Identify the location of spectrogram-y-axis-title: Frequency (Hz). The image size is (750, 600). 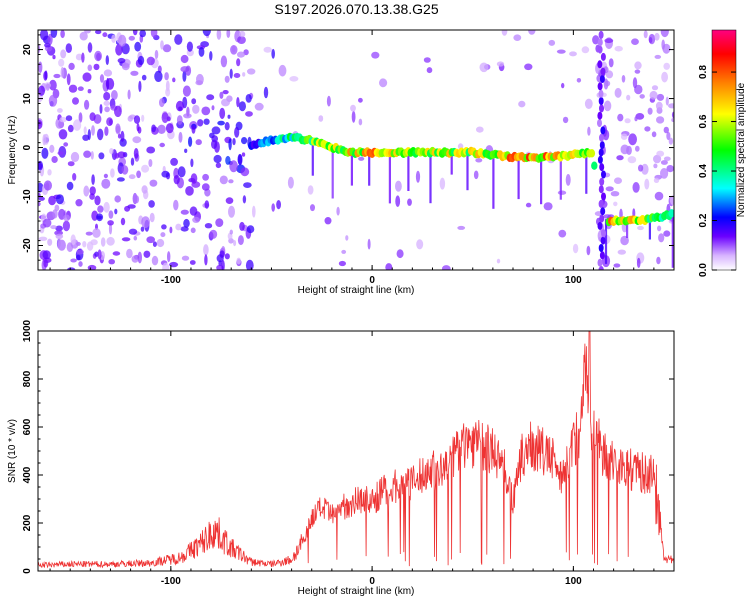
(12, 150).